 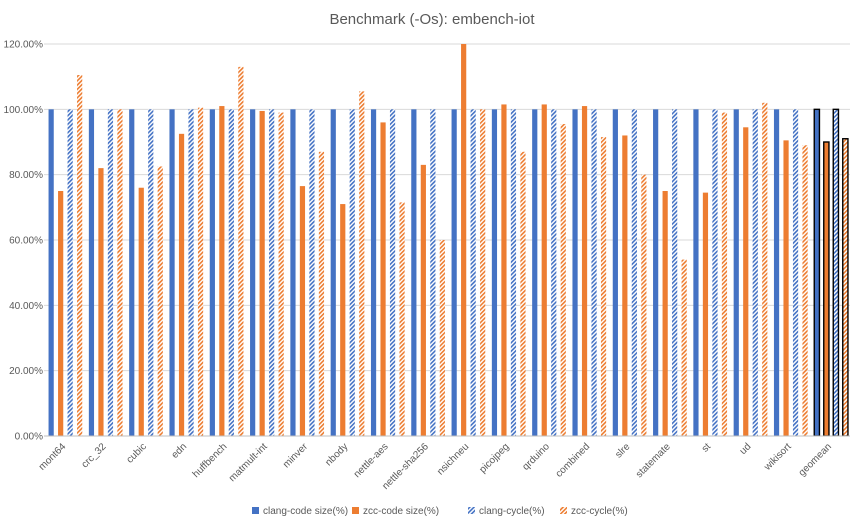 What do you see at coordinates (305, 511) in the screenshot?
I see `legend-label: clang-code size(%)` at bounding box center [305, 511].